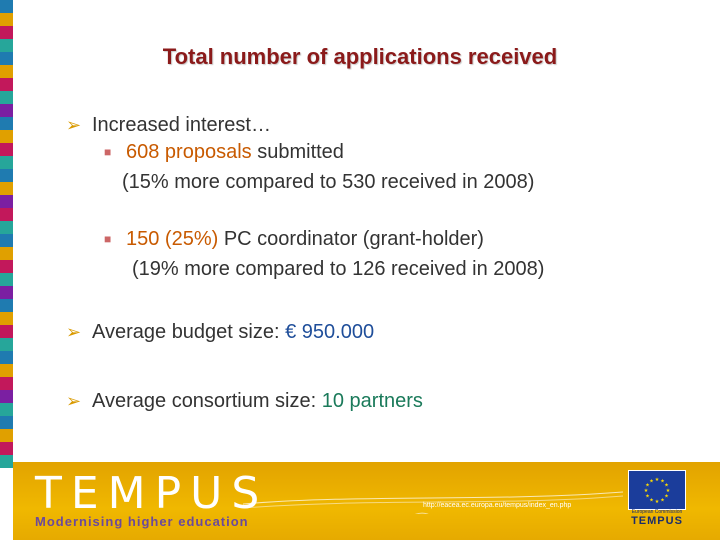 The image size is (720, 540). Describe the element at coordinates (657, 521) in the screenshot. I see `eu-tempus-label: TEMPUS` at that location.